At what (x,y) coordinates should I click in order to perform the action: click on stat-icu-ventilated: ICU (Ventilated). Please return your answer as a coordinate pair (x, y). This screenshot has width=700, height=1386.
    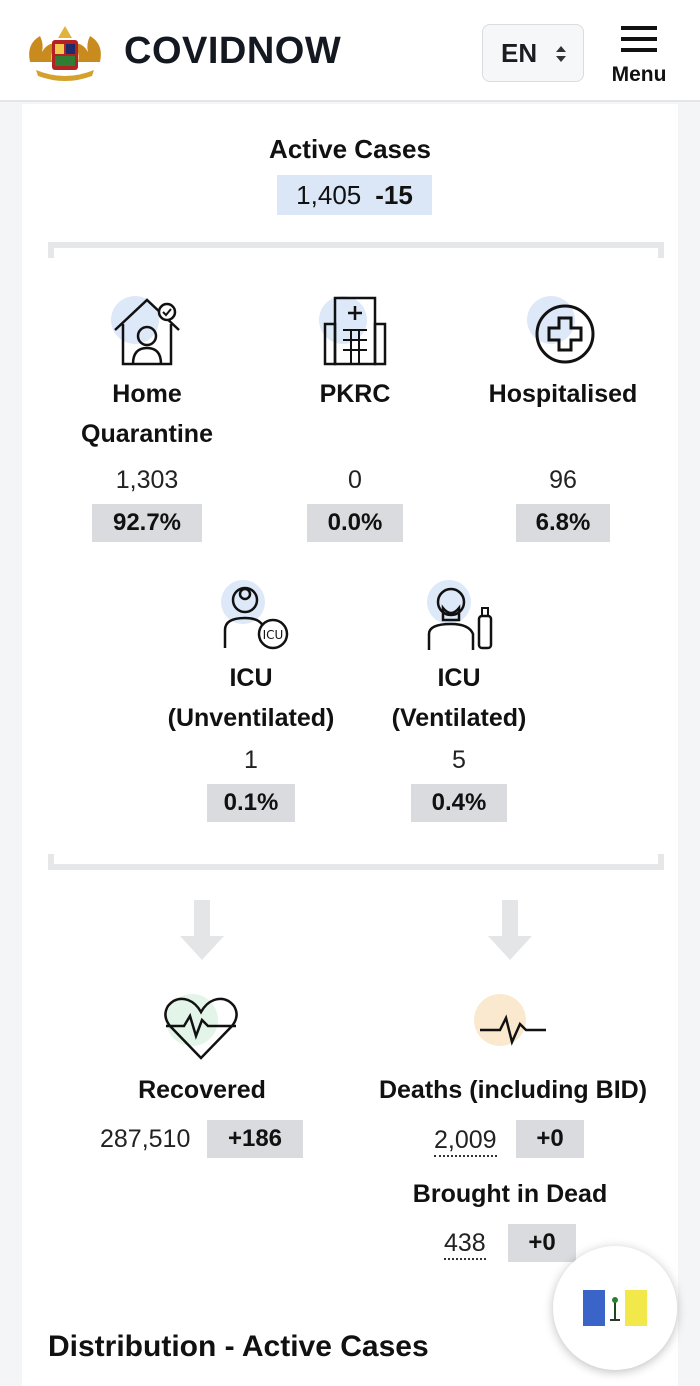
    Looking at the image, I should click on (459, 656).